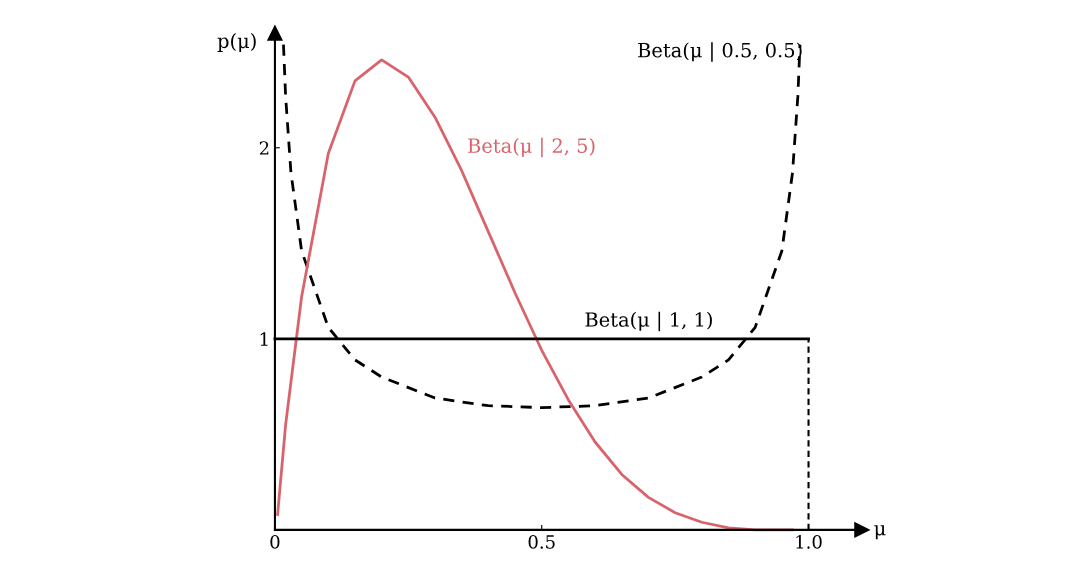 The image size is (1091, 571). Describe the element at coordinates (541, 542) in the screenshot. I see `x-tick-label: 0.5` at that location.